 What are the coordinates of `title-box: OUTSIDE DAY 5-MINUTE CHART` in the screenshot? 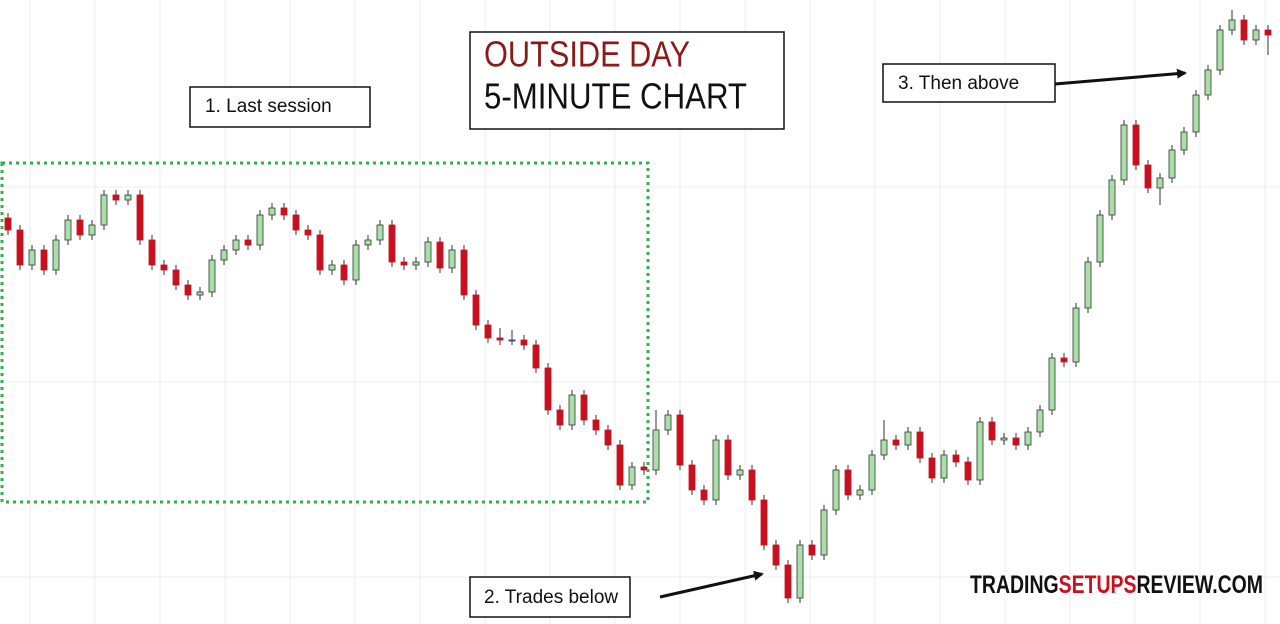 It's located at (627, 80).